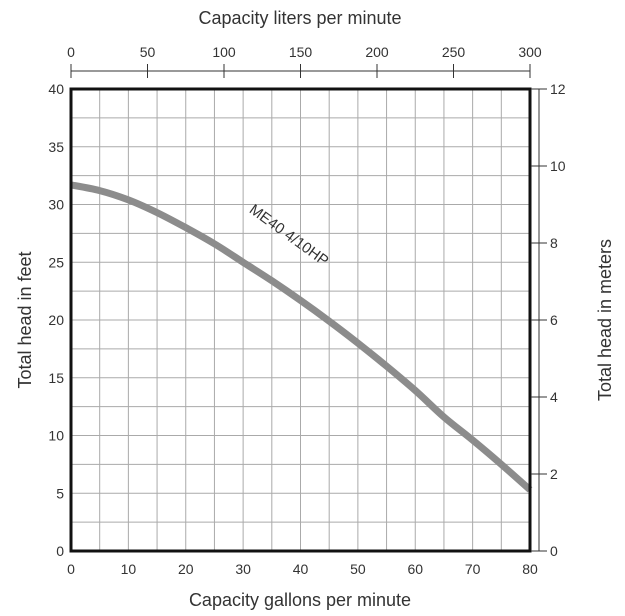 The width and height of the screenshot is (625, 616). What do you see at coordinates (473, 569) in the screenshot?
I see `x-tick-label: 70` at bounding box center [473, 569].